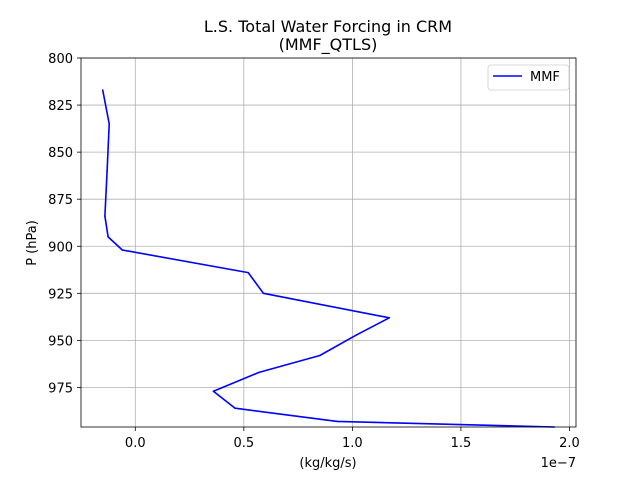 The image size is (640, 480). I want to click on chart-title-line2: (MMF_QTLS), so click(328, 45).